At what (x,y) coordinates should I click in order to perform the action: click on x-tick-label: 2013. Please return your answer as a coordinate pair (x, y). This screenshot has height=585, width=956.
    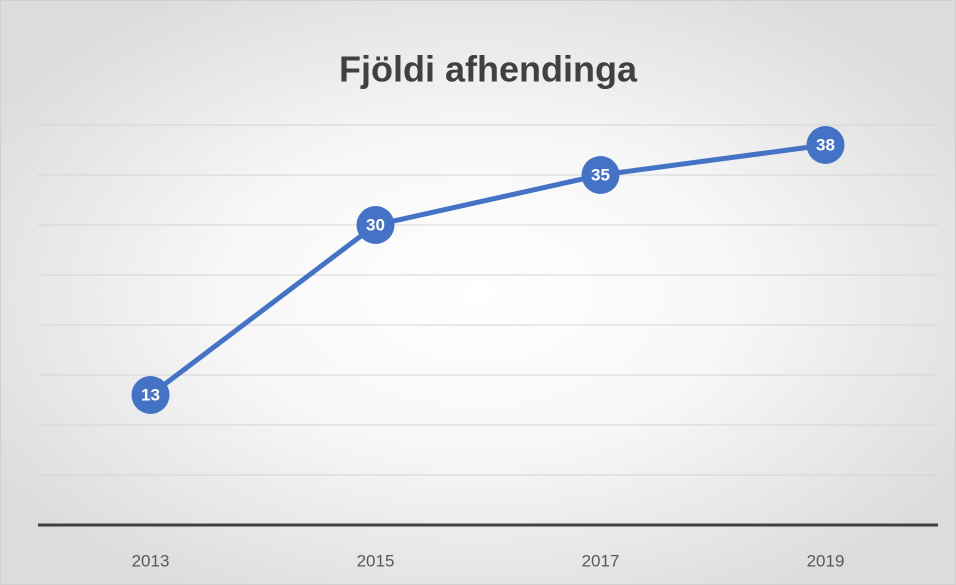
    Looking at the image, I should click on (151, 560).